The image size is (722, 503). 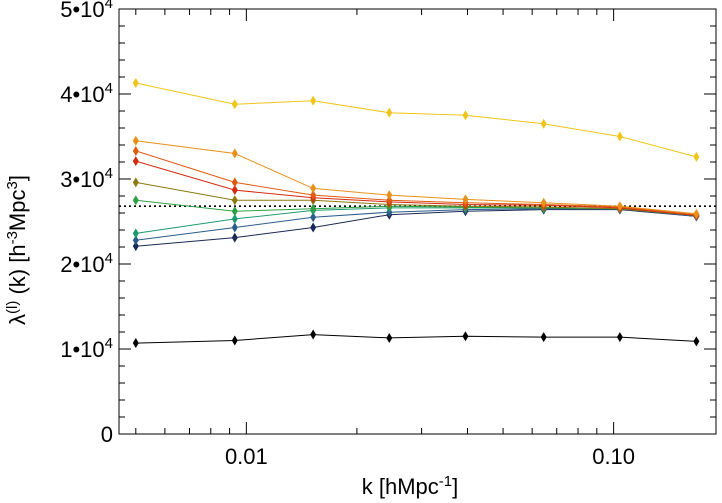 What do you see at coordinates (86, 348) in the screenshot?
I see `y-tick-label: 1•104` at bounding box center [86, 348].